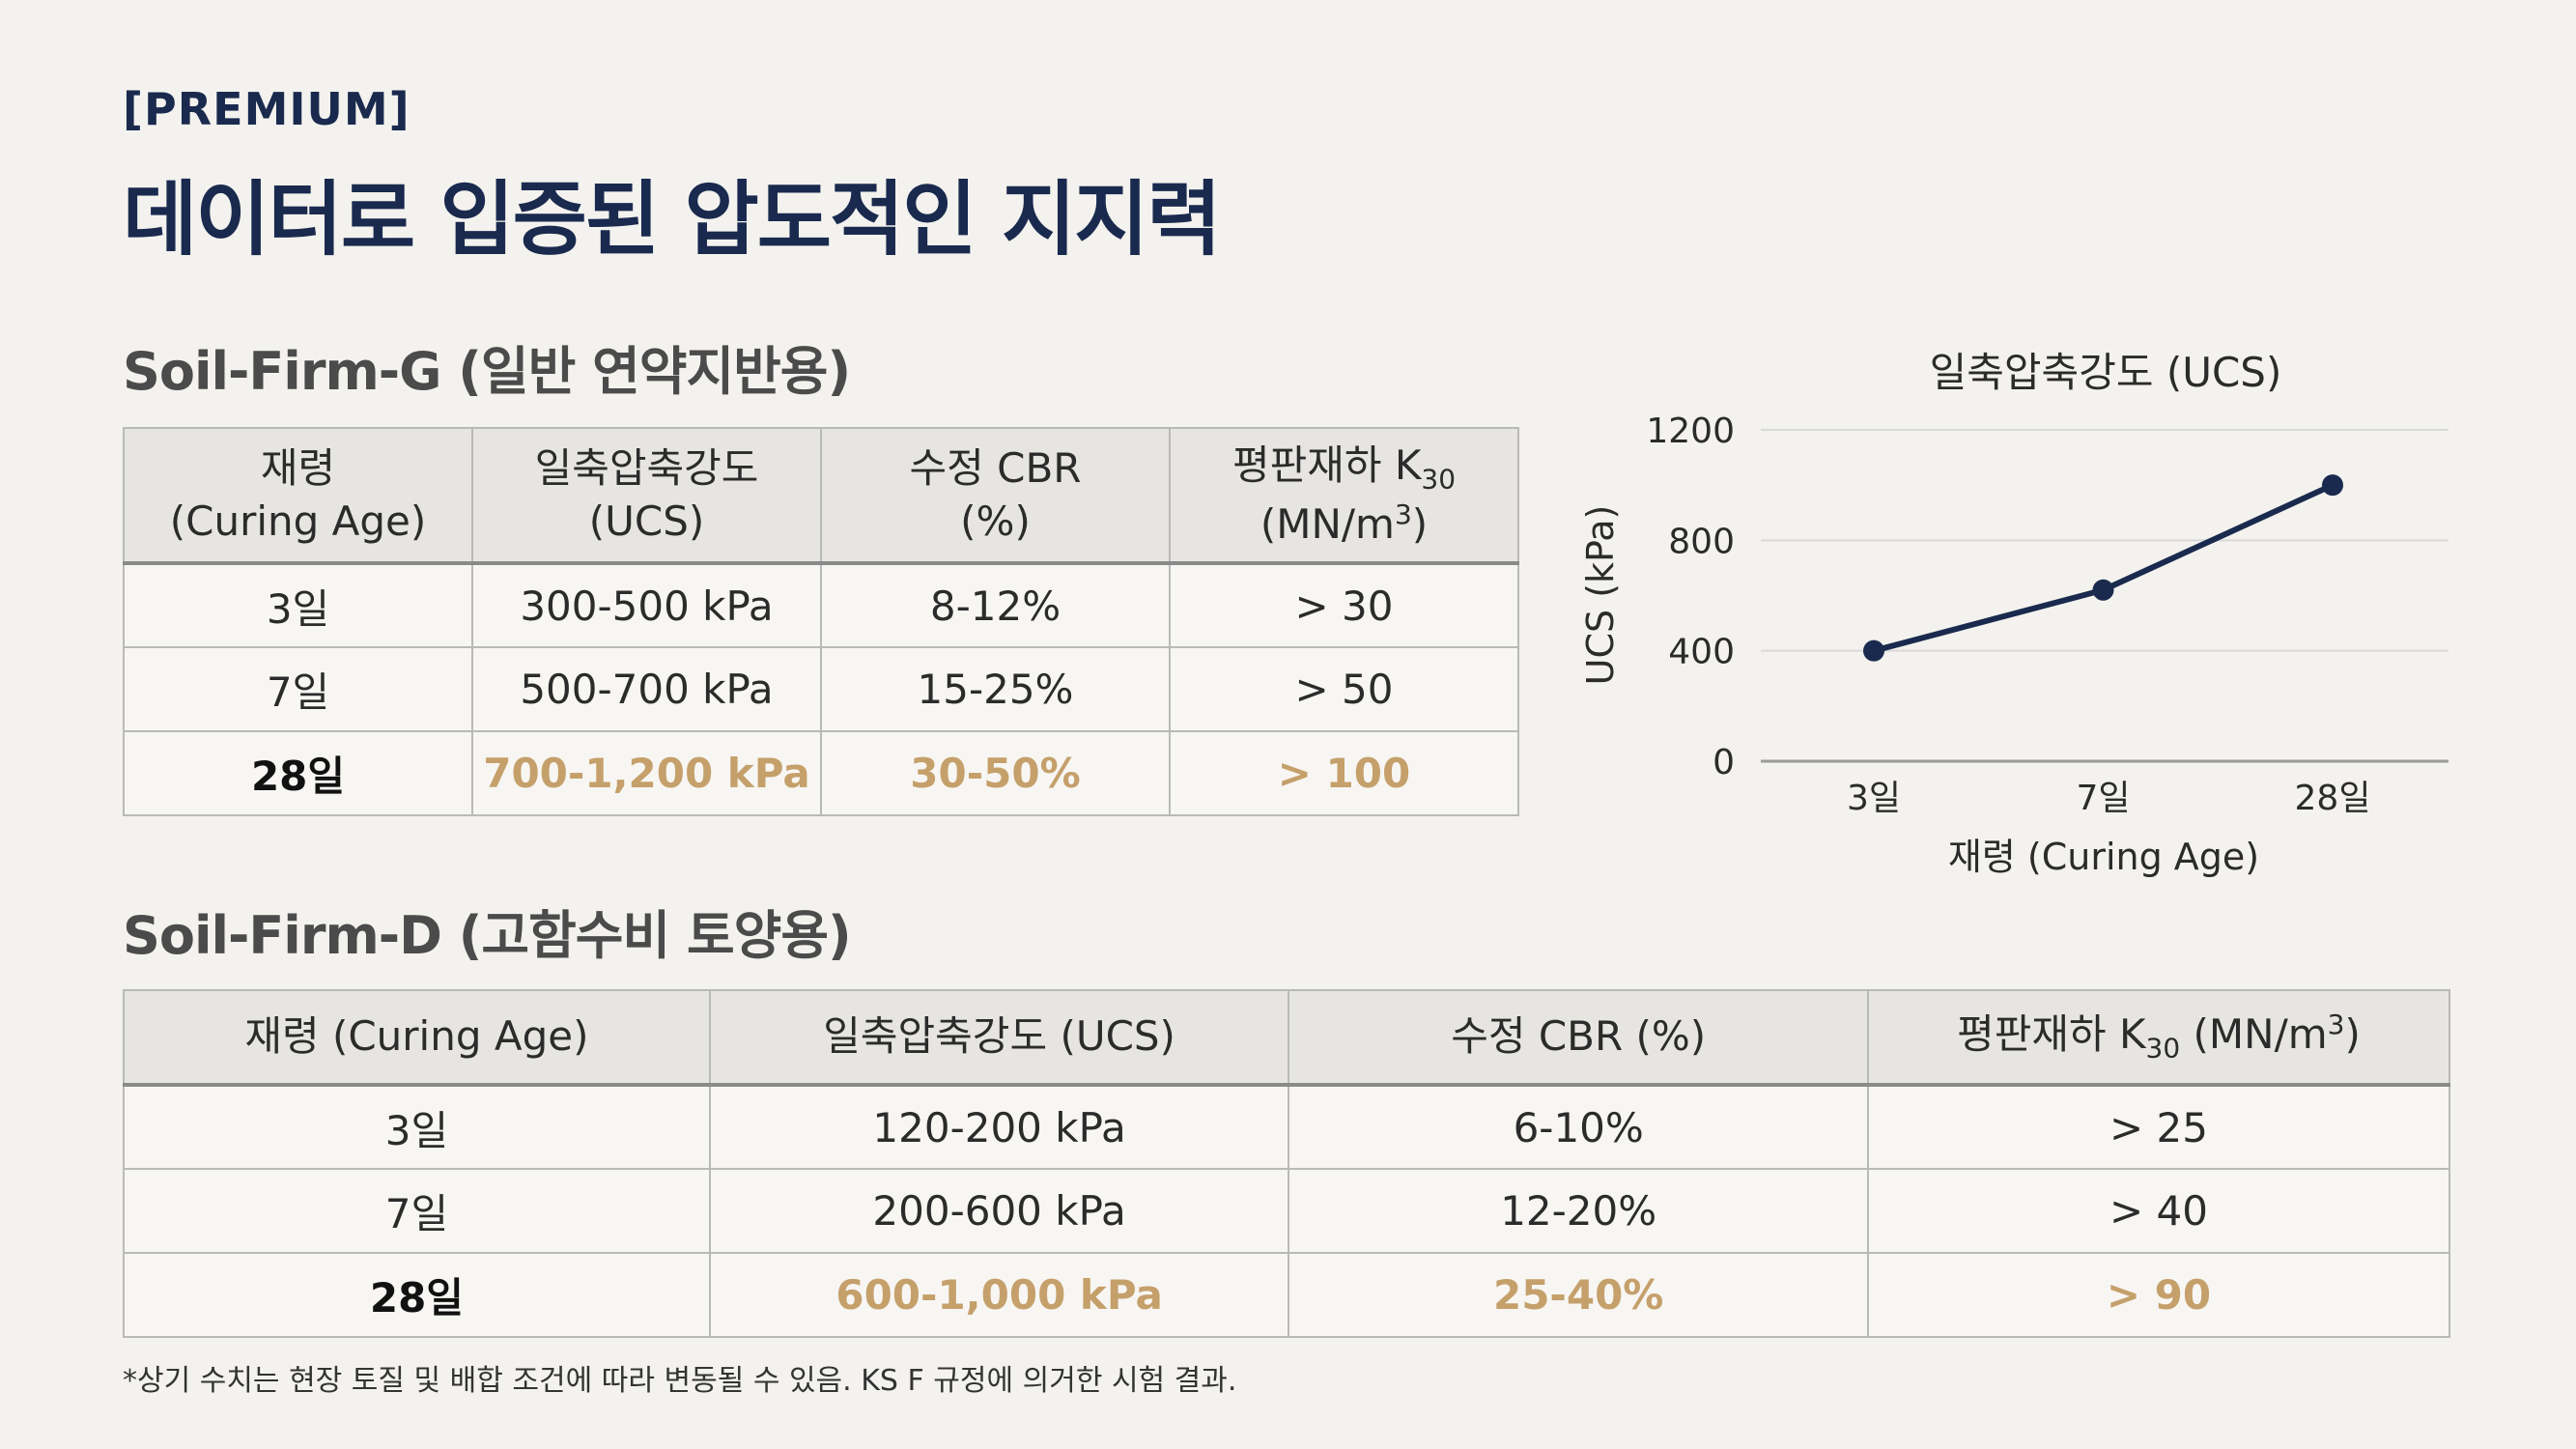  I want to click on table-row: 7일 500-700 kPa 15-25% > 50, so click(821, 689).